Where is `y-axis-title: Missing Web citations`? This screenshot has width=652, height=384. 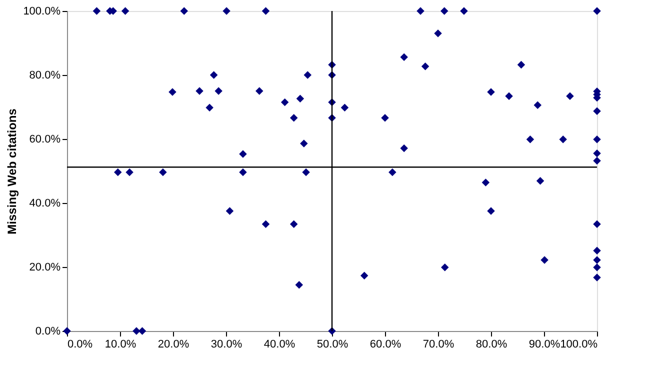
y-axis-title: Missing Web citations is located at coordinates (12, 171).